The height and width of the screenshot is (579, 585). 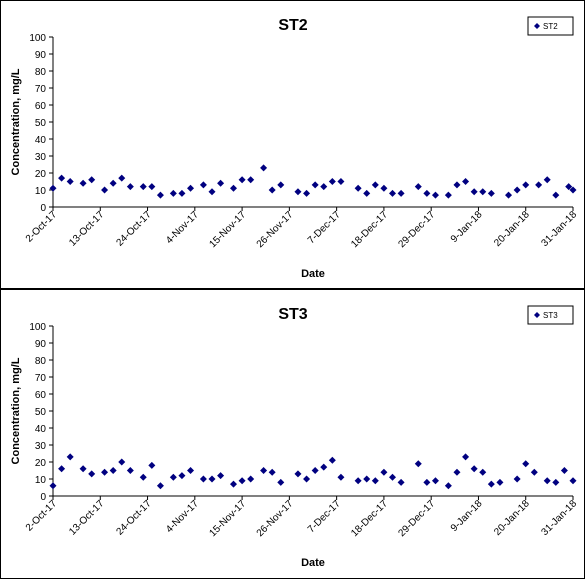 I want to click on y-tick-label: 50, so click(x=41, y=123).